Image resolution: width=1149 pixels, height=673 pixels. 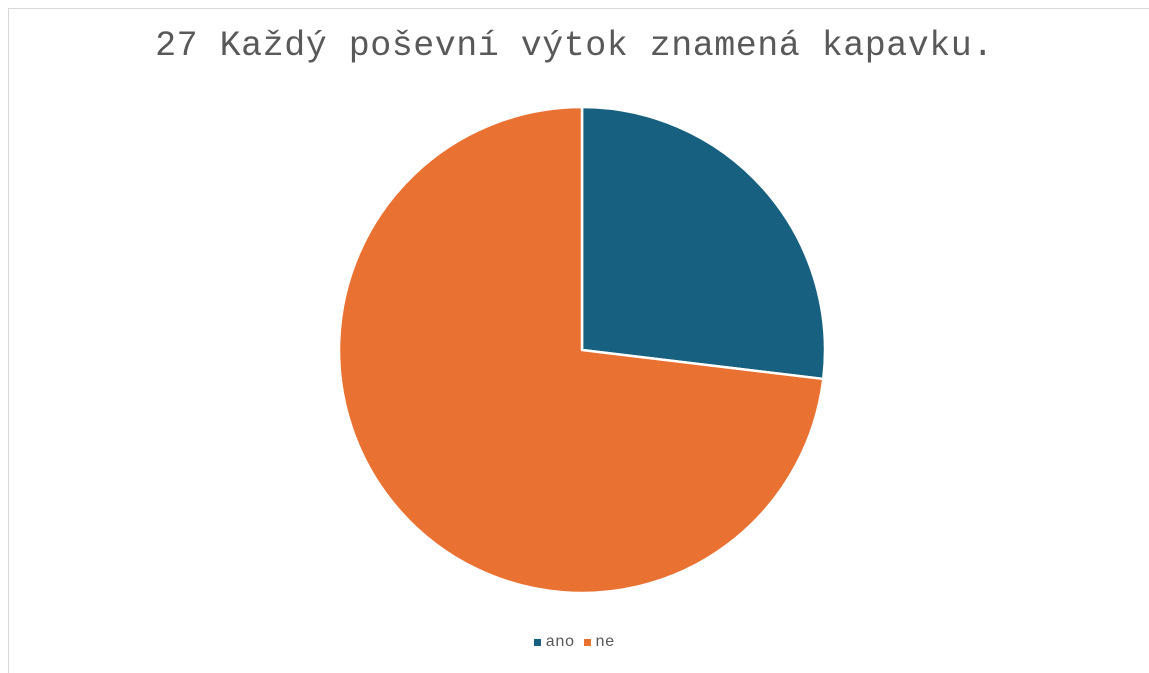 What do you see at coordinates (703, 243) in the screenshot?
I see `pie-slice-ano` at bounding box center [703, 243].